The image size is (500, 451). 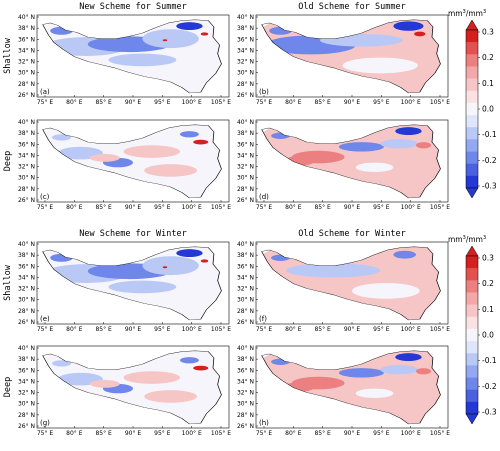 What do you see at coordinates (45, 423) in the screenshot?
I see `panel-label: (g)` at bounding box center [45, 423].